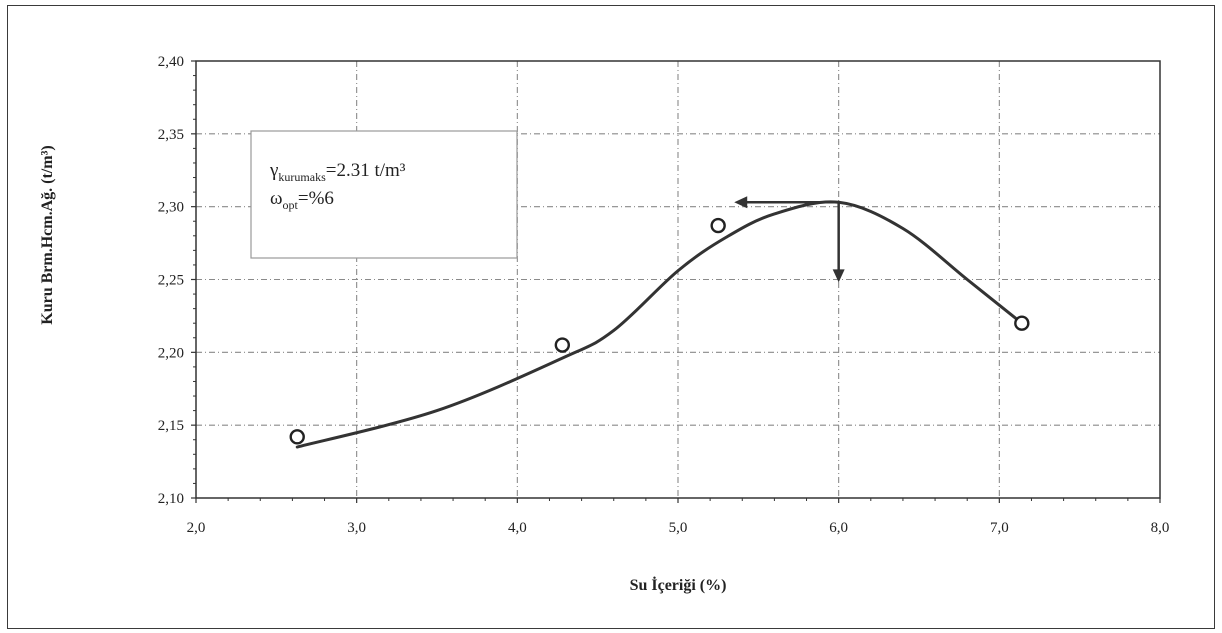  I want to click on x-tick-label: 8,0, so click(1160, 528).